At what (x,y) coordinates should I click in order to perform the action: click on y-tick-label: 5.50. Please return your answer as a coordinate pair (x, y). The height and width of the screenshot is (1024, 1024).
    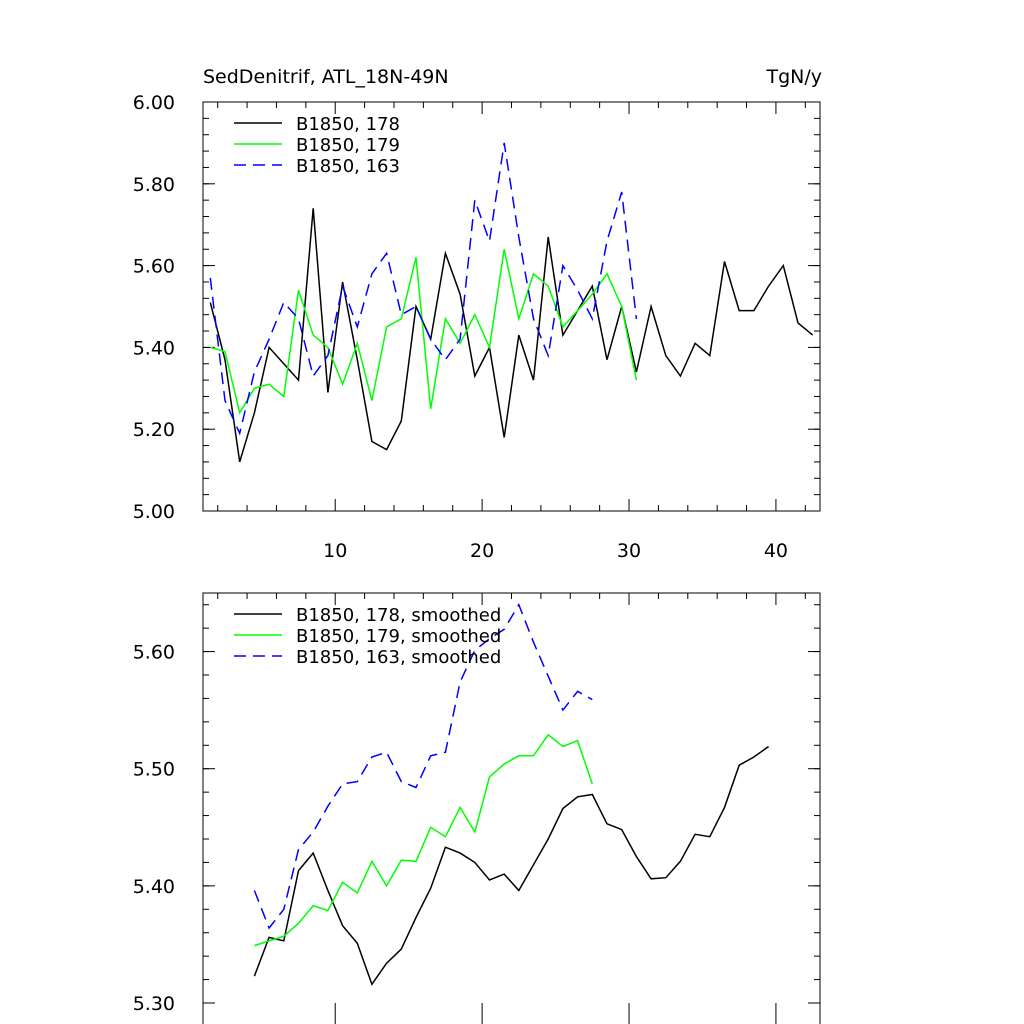
    Looking at the image, I should click on (154, 770).